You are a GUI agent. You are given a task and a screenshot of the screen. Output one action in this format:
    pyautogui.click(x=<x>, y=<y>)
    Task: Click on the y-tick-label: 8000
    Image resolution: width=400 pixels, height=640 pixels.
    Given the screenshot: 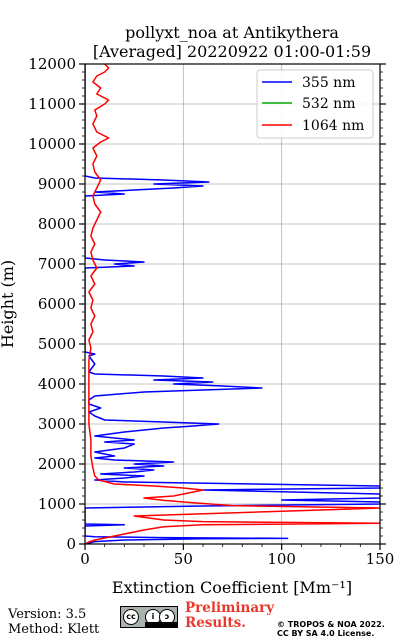 What is the action you would take?
    pyautogui.click(x=57, y=224)
    